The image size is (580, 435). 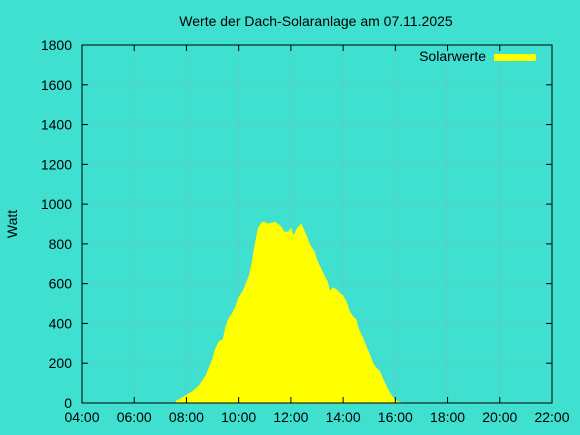 What do you see at coordinates (56, 45) in the screenshot?
I see `y-tick-label: 1800` at bounding box center [56, 45].